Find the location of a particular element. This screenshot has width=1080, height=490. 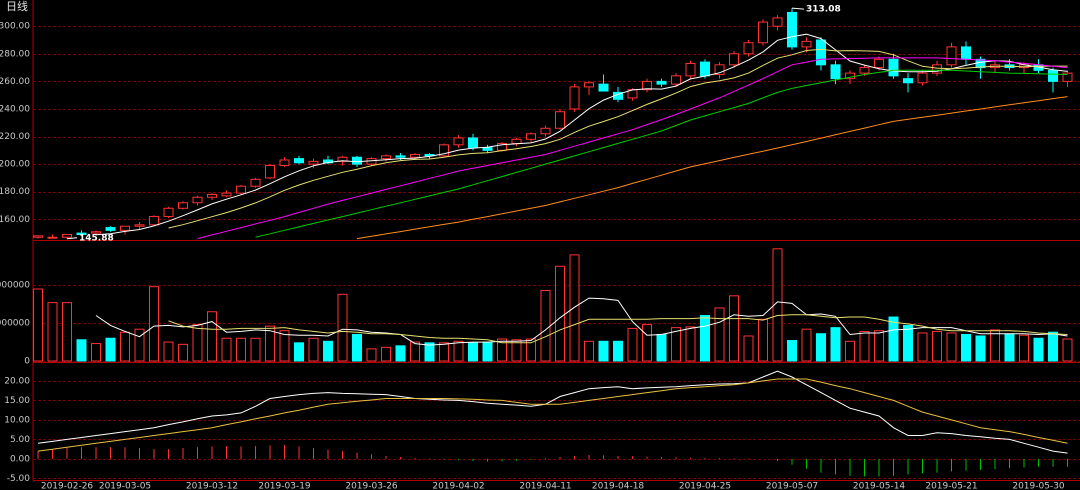

x-tick-label: 2019-03-12 is located at coordinates (212, 486).